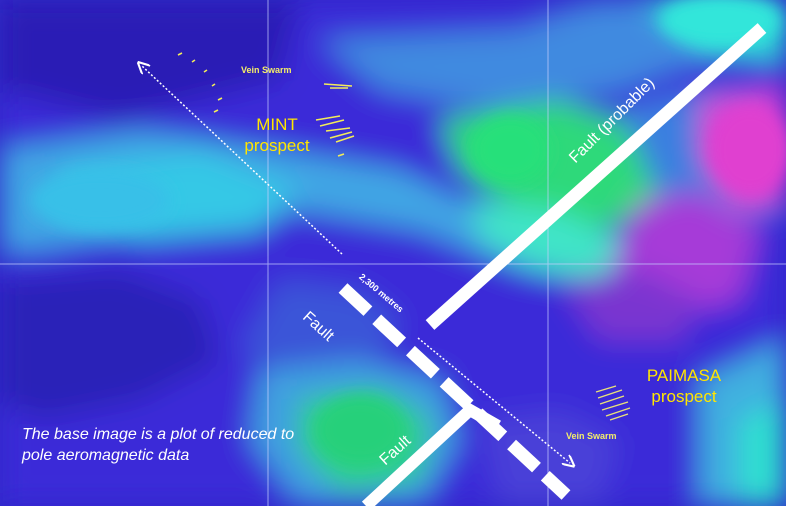 This screenshot has height=506, width=786. What do you see at coordinates (684, 386) in the screenshot?
I see `paimasa-prospect-label: PAIMASA prospect` at bounding box center [684, 386].